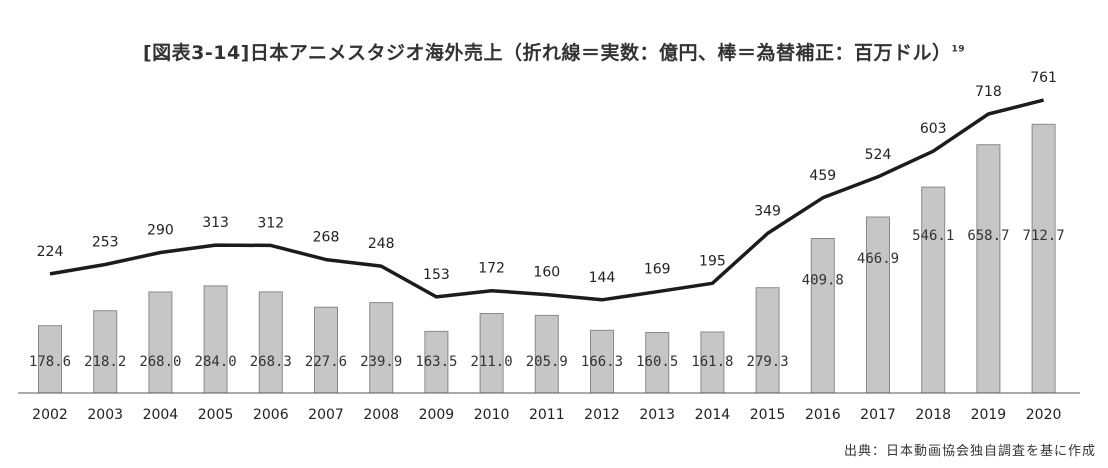 This screenshot has height=468, width=1108. What do you see at coordinates (436, 362) in the screenshot?
I see `bar-value-label-2009: 163.5` at bounding box center [436, 362].